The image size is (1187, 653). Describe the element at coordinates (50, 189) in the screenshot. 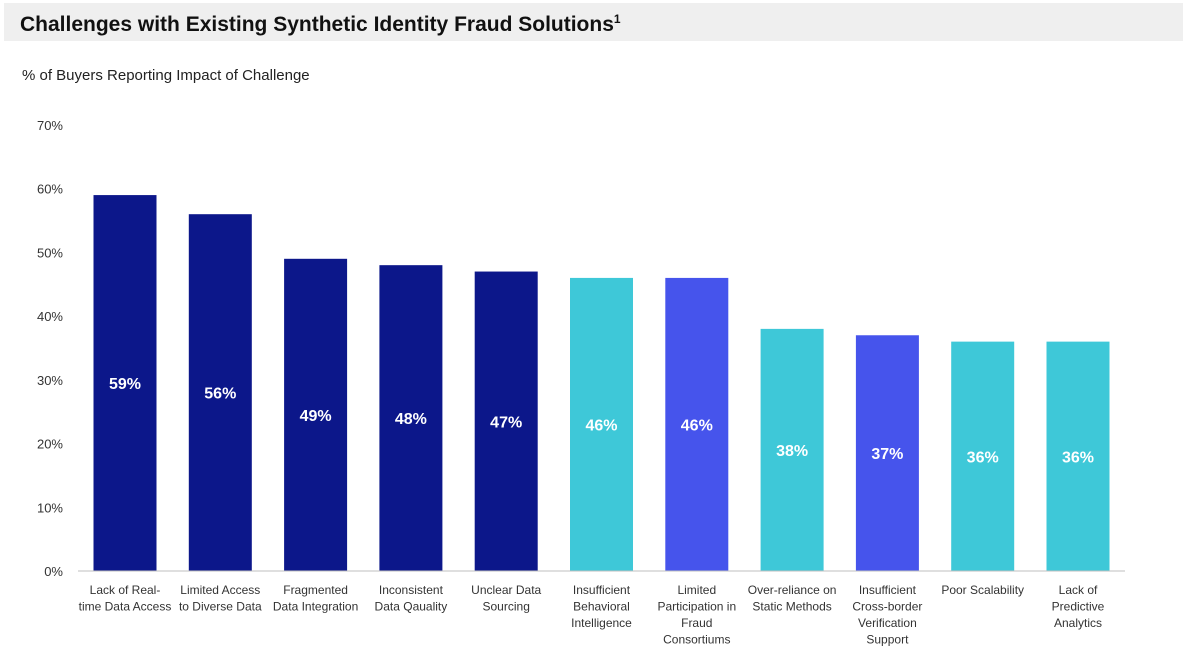

I see `y-tick-label: 60%` at that location.